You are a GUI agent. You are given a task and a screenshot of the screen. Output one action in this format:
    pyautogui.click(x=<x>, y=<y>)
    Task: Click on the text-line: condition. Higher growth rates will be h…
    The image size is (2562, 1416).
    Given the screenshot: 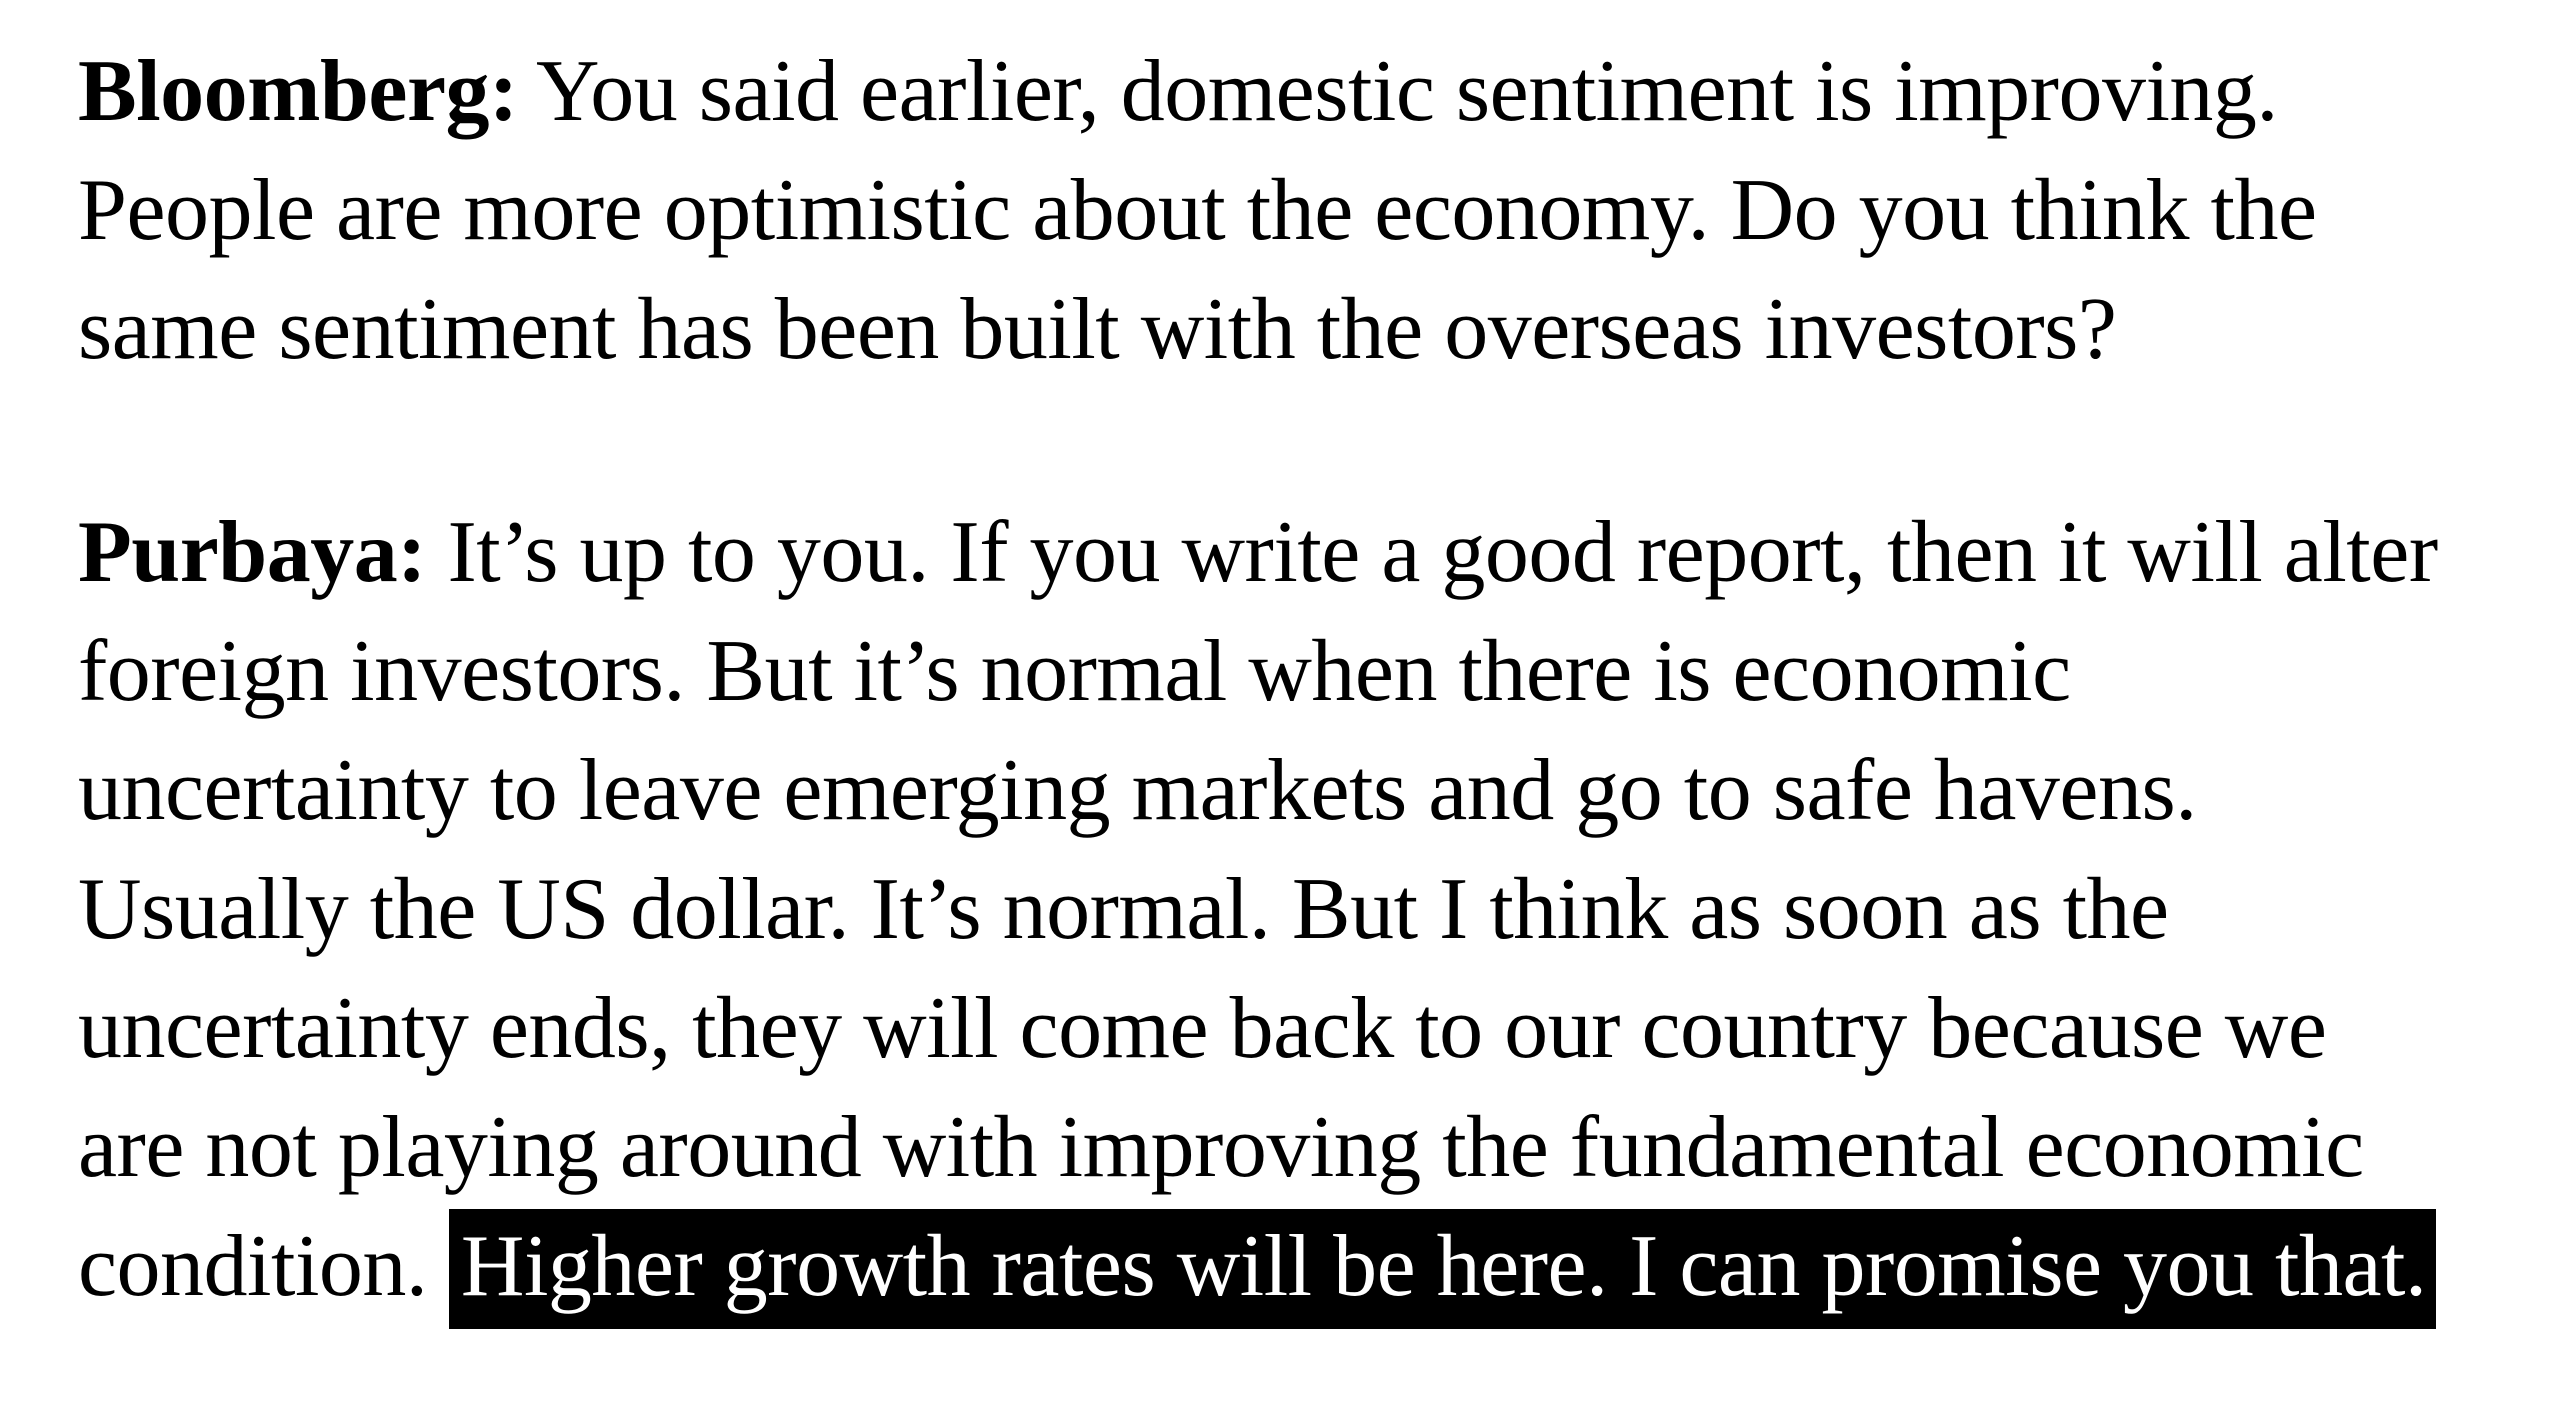 What is the action you would take?
    pyautogui.click(x=1305, y=1268)
    